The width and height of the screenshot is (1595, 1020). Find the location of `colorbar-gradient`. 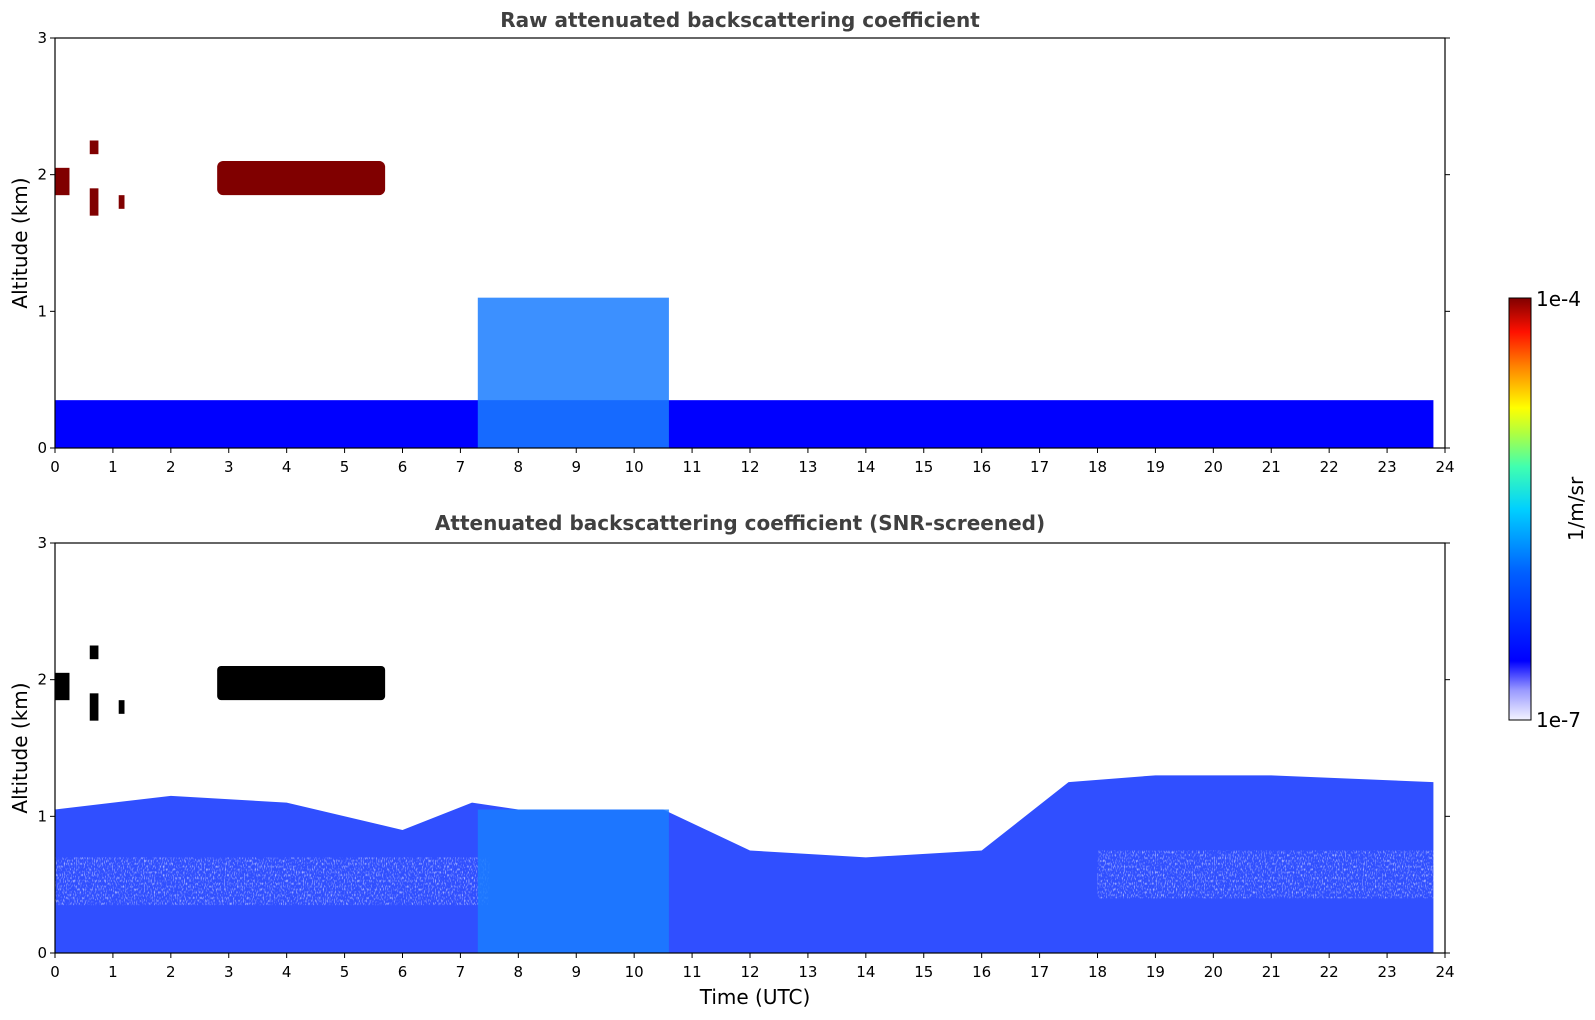

colorbar-gradient is located at coordinates (1520, 509).